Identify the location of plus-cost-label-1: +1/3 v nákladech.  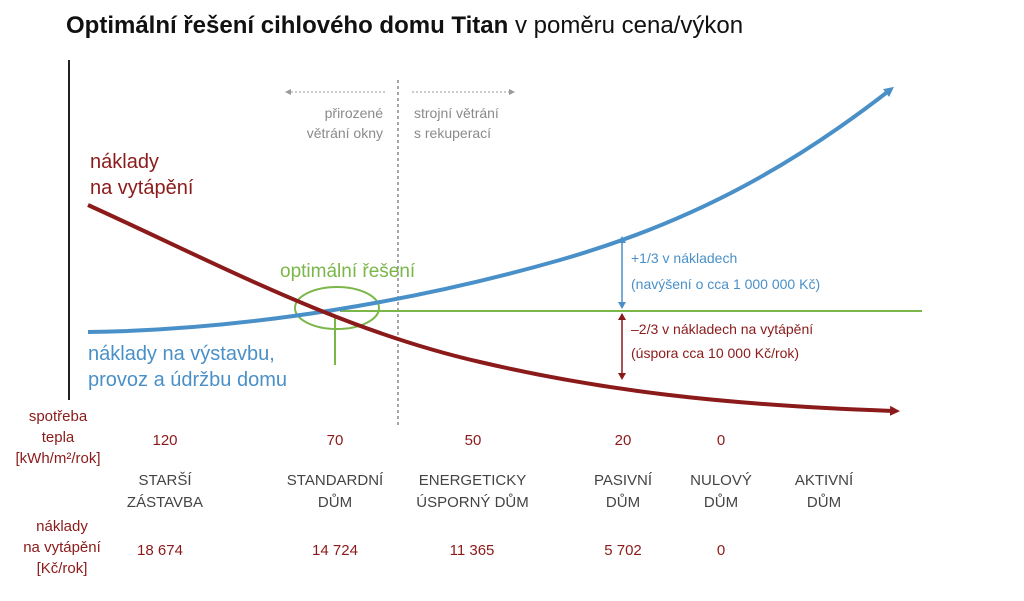
(684, 258).